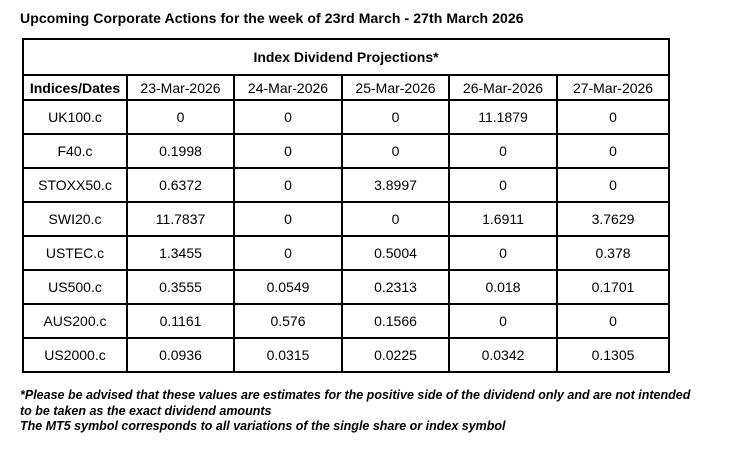 This screenshot has height=471, width=752. Describe the element at coordinates (395, 287) in the screenshot. I see `value-cell: 0.2313` at that location.